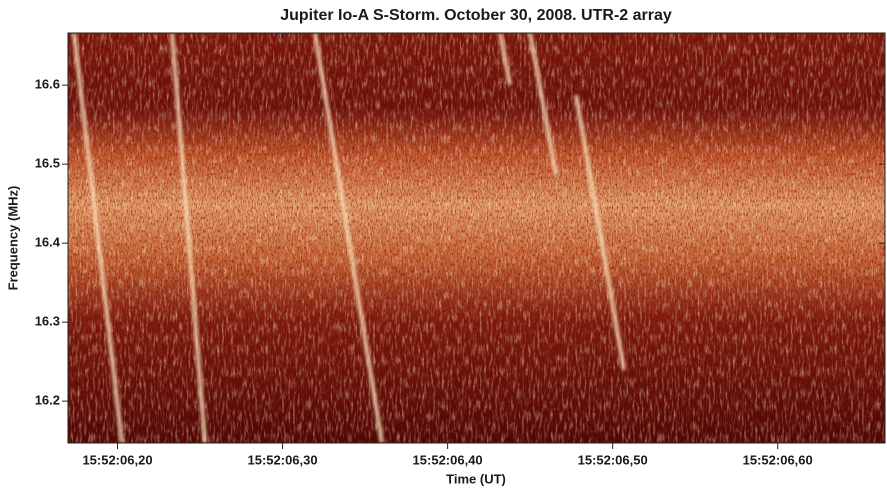 The width and height of the screenshot is (887, 490). What do you see at coordinates (47, 163) in the screenshot?
I see `y-tick-label: 16.5` at bounding box center [47, 163].